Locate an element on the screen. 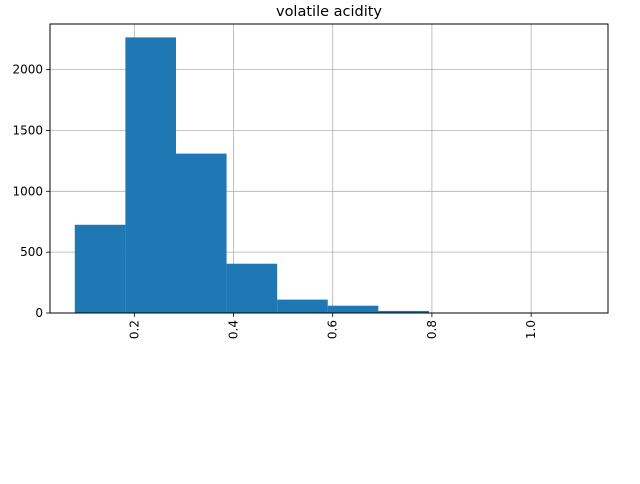 This screenshot has height=484, width=640. y-tick-label: 2000 is located at coordinates (27, 70).